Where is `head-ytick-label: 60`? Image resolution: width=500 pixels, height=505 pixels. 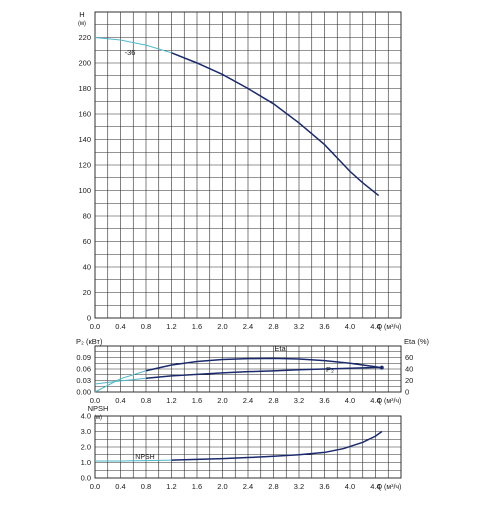 head-ytick-label: 60 is located at coordinates (87, 241).